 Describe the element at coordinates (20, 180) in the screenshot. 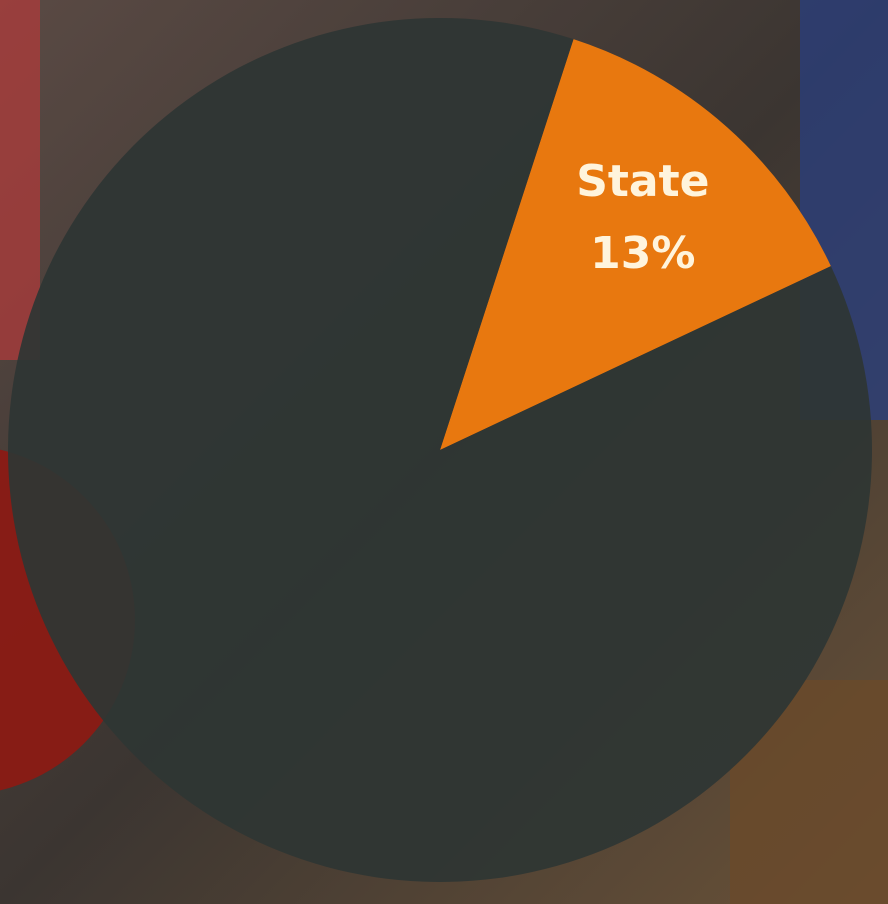

I see `flag` at that location.